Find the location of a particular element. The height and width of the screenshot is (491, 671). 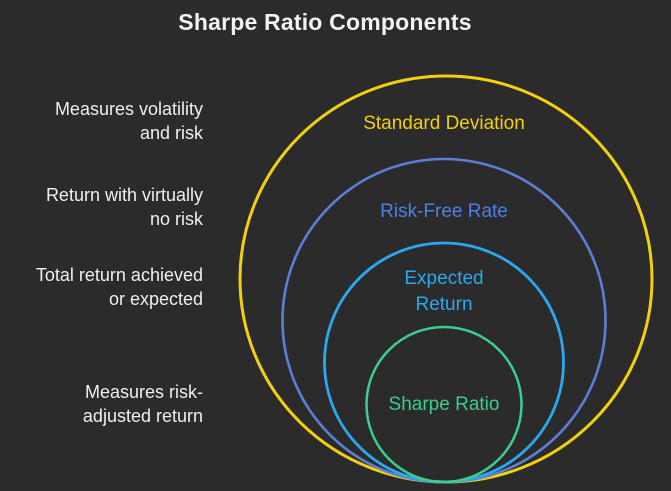

description-expected-return: Total return achieved or expected is located at coordinates (119, 287).